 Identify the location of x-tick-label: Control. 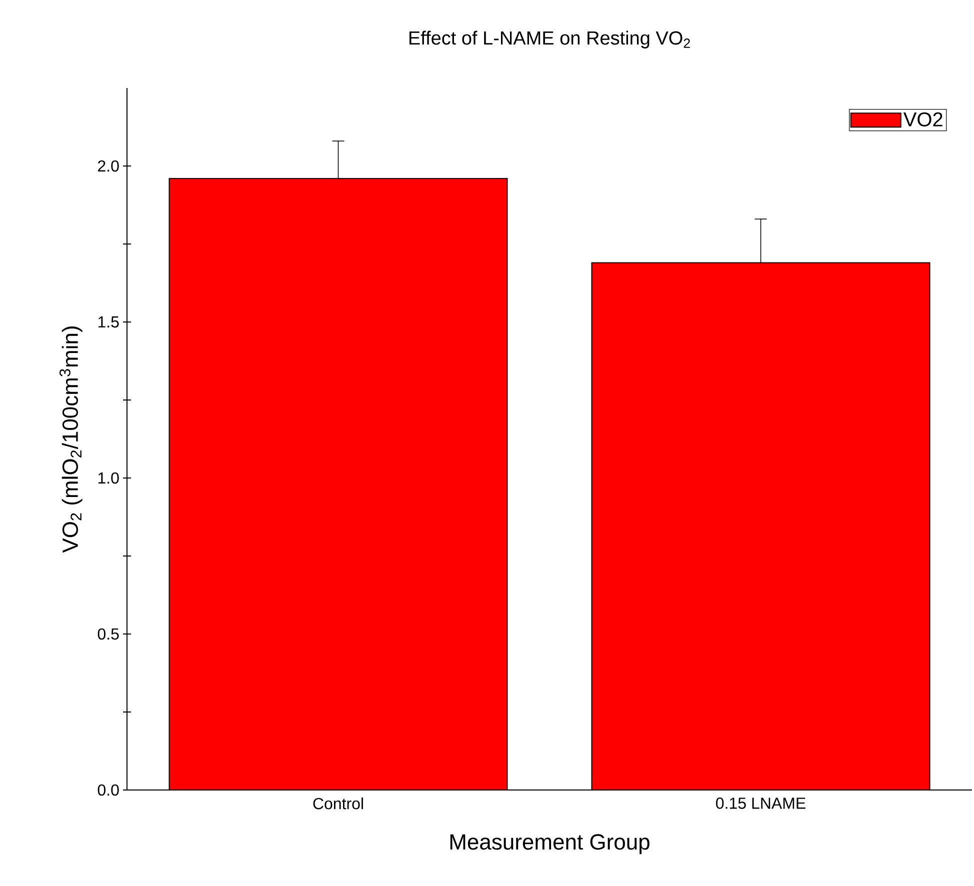
(338, 804).